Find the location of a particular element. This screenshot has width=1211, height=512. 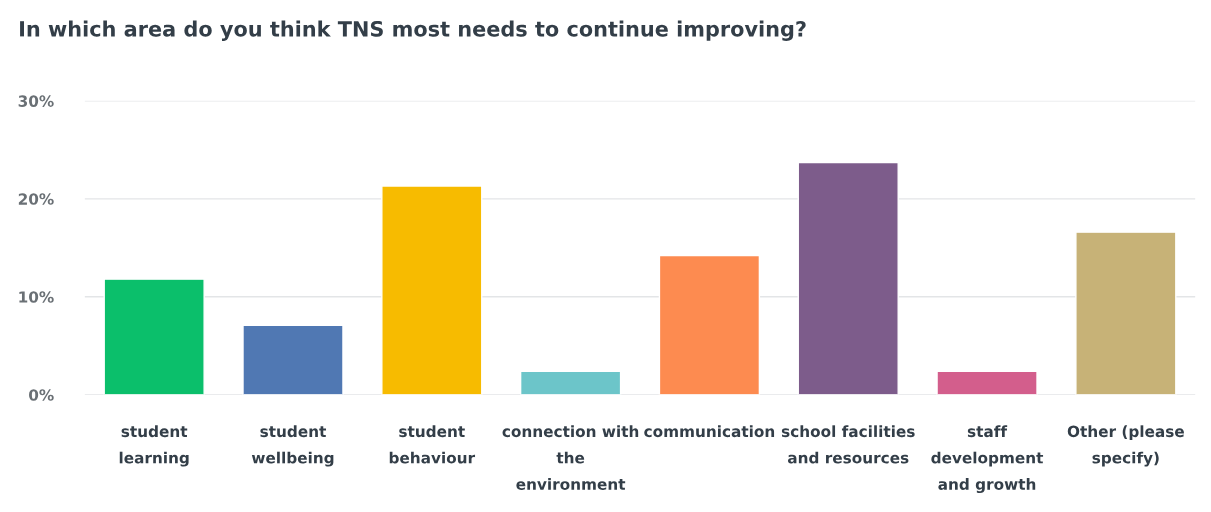

x-tick-label: staff development and growth is located at coordinates (987, 459).